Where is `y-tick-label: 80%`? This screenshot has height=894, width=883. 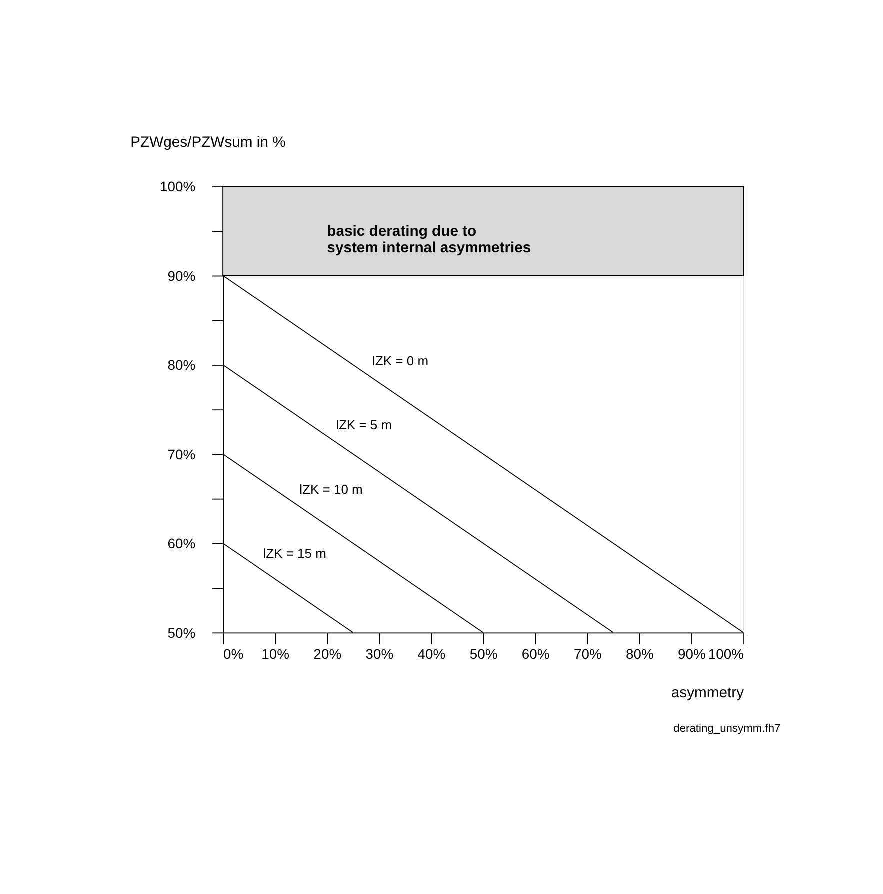
y-tick-label: 80% is located at coordinates (182, 365).